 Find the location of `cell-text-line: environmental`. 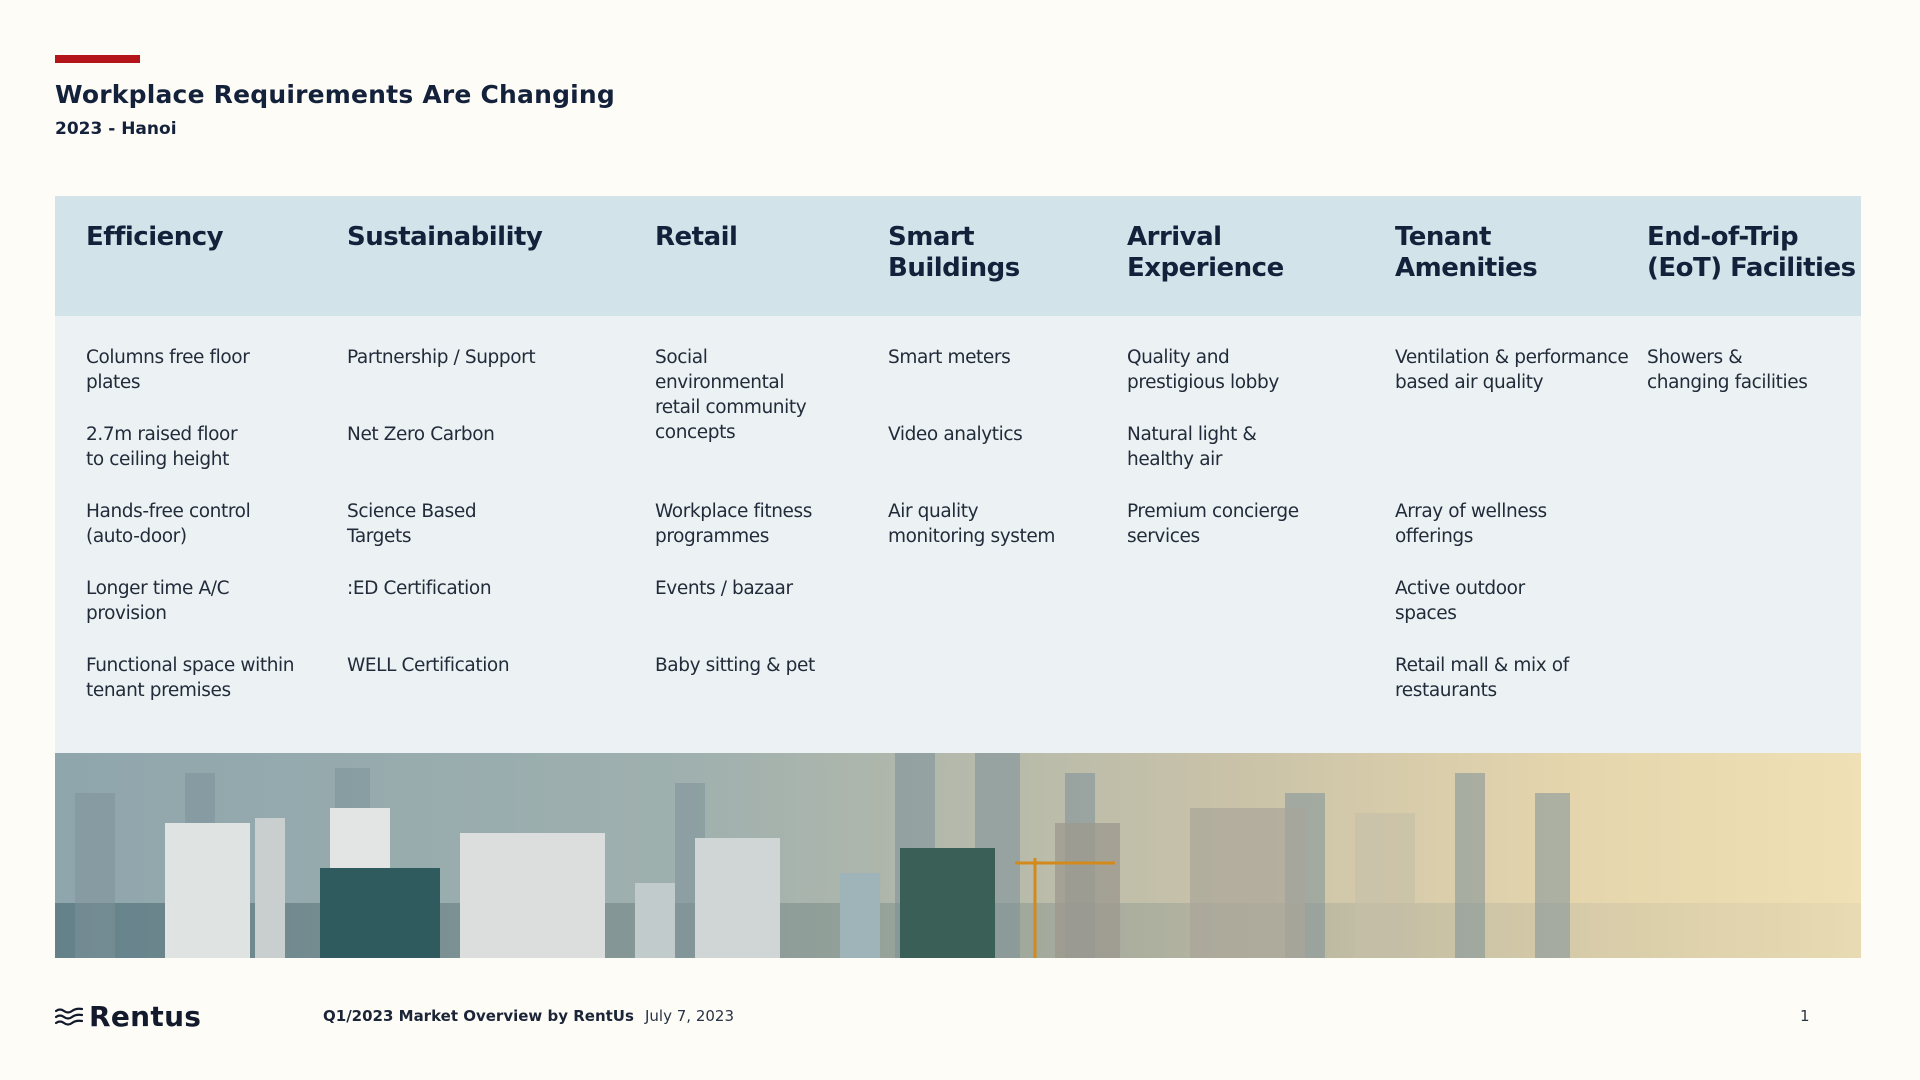

cell-text-line: environmental is located at coordinates (720, 382).